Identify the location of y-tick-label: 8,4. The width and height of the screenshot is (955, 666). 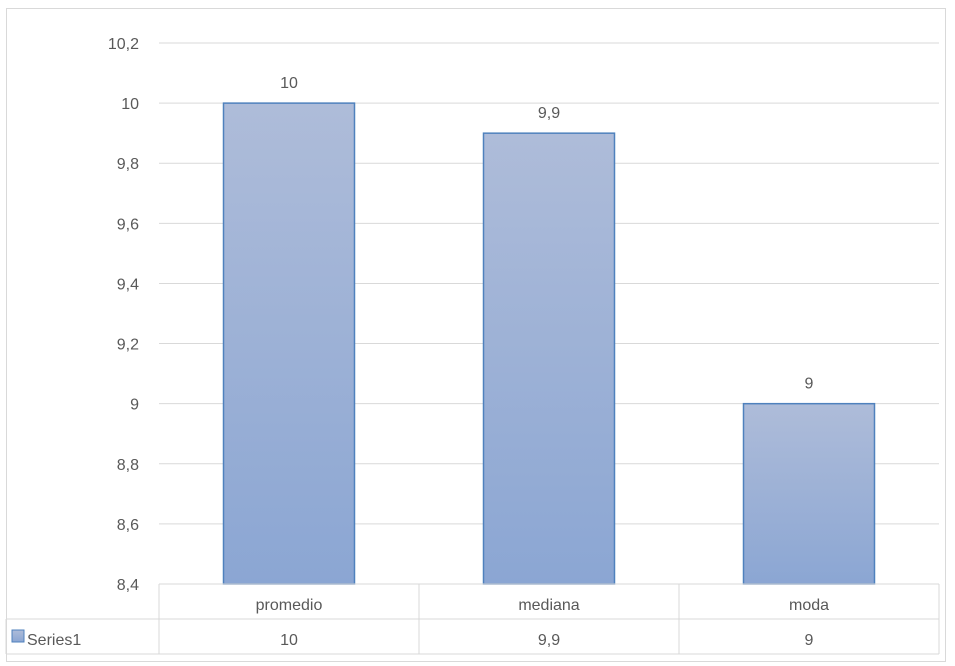
(128, 585).